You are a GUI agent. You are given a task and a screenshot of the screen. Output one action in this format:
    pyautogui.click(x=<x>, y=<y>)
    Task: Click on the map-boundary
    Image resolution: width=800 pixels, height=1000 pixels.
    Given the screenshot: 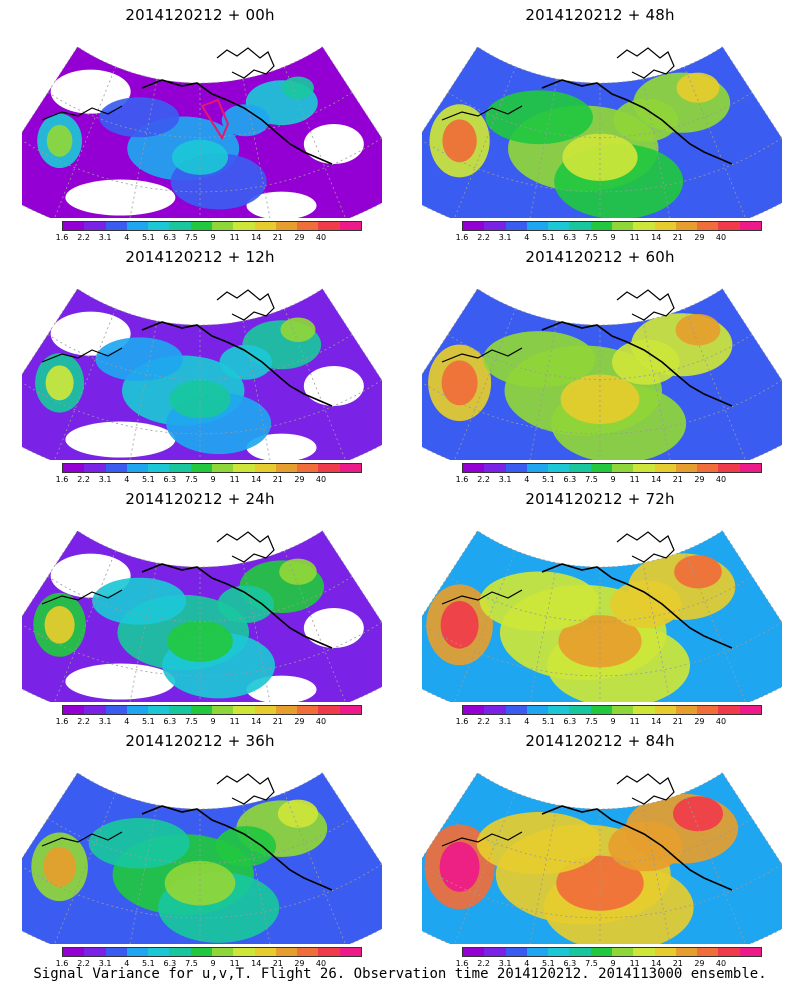 What is the action you would take?
    pyautogui.click(x=202, y=616)
    